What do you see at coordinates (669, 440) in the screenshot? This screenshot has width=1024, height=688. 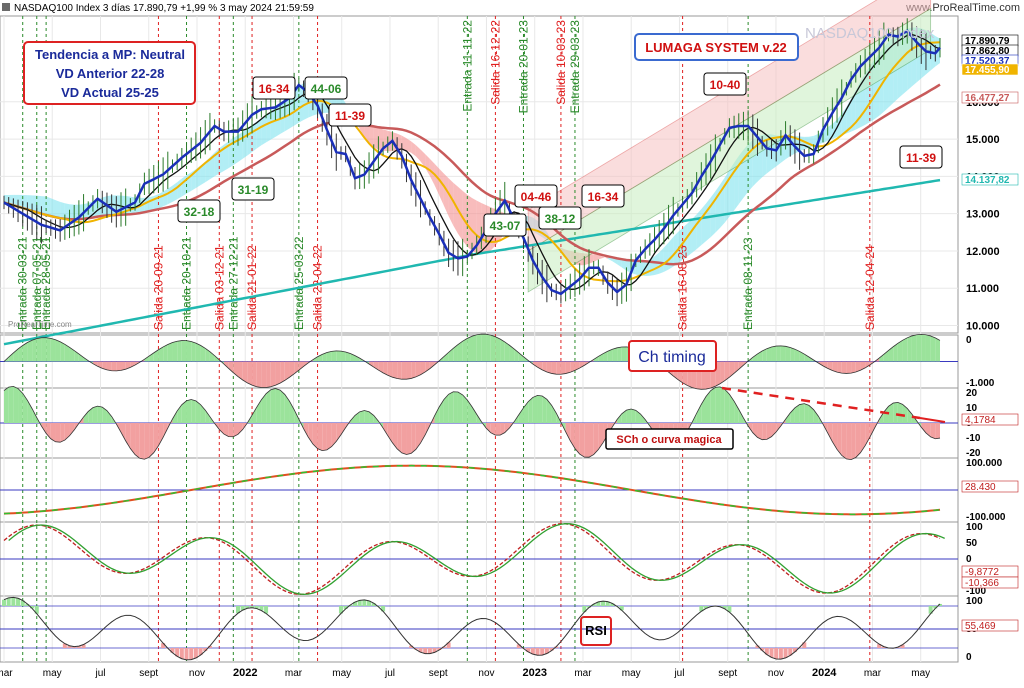 I see `sch-label: SCh o curva magica` at bounding box center [669, 440].